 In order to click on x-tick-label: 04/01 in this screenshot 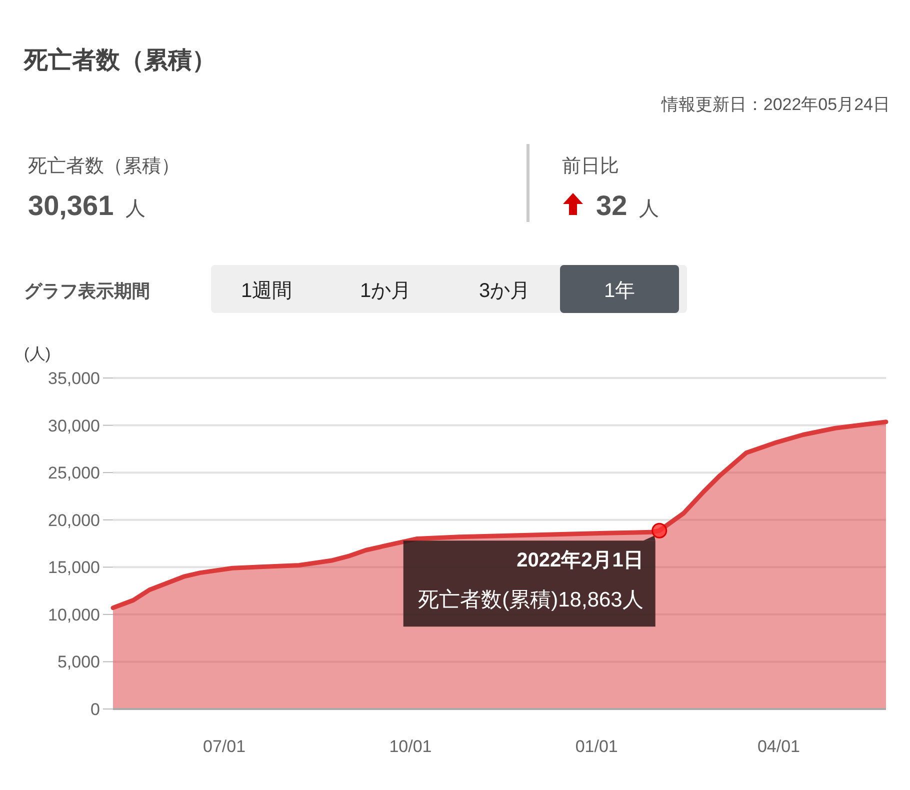, I will do `click(778, 746)`.